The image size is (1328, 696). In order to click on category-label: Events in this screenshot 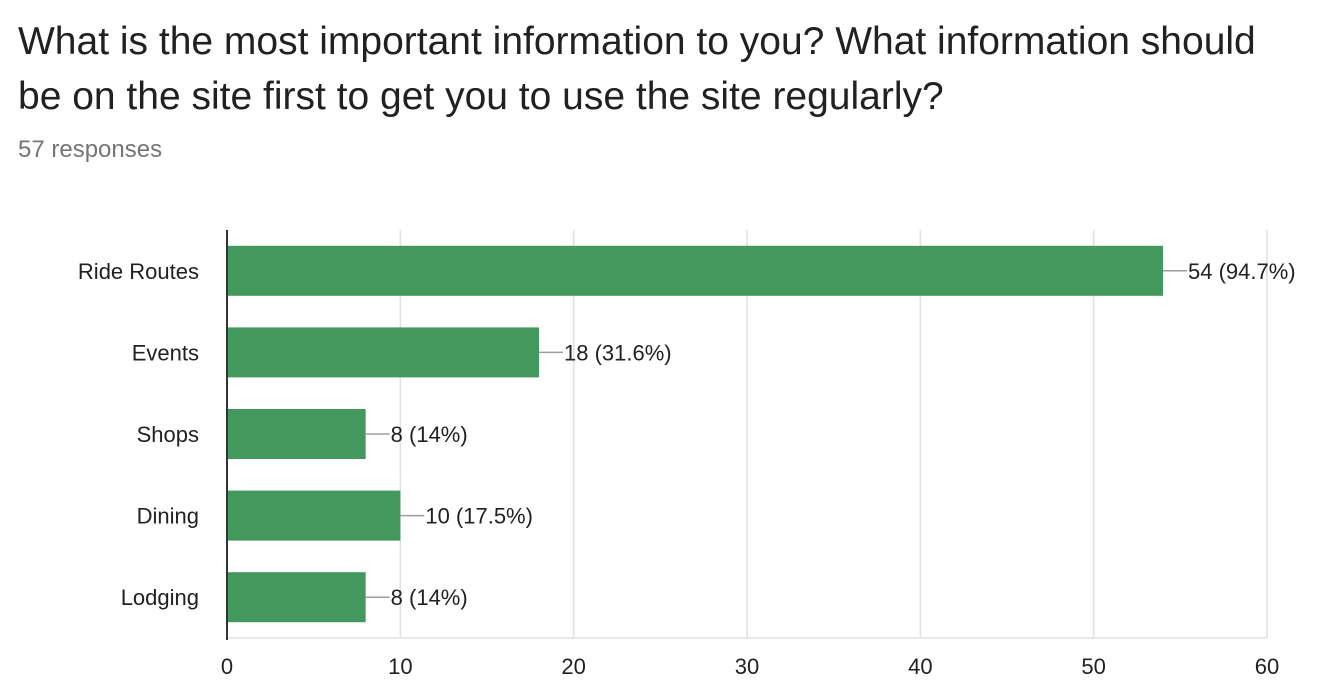, I will do `click(165, 352)`.